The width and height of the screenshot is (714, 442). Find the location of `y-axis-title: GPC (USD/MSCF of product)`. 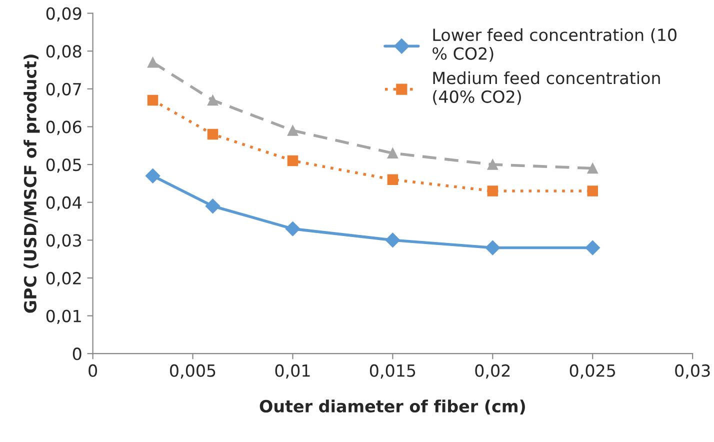

y-axis-title: GPC (USD/MSCF of product) is located at coordinates (32, 183).